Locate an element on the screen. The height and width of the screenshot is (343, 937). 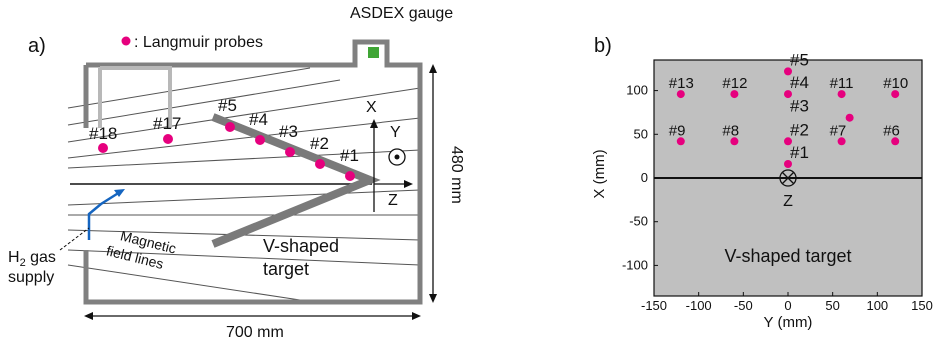
z-axis-arrowhead is located at coordinates (408, 184).